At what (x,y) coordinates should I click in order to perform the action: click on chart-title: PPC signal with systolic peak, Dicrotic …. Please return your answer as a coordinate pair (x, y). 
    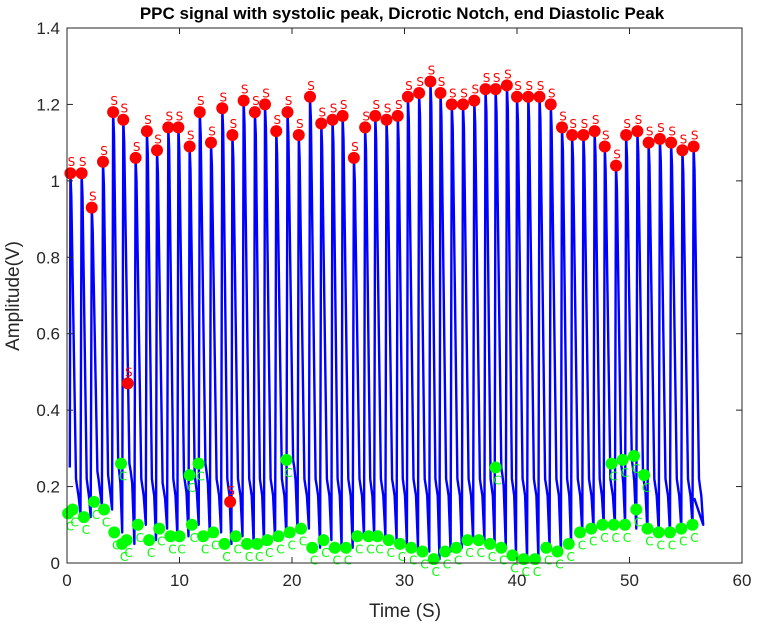
    Looking at the image, I should click on (402, 13).